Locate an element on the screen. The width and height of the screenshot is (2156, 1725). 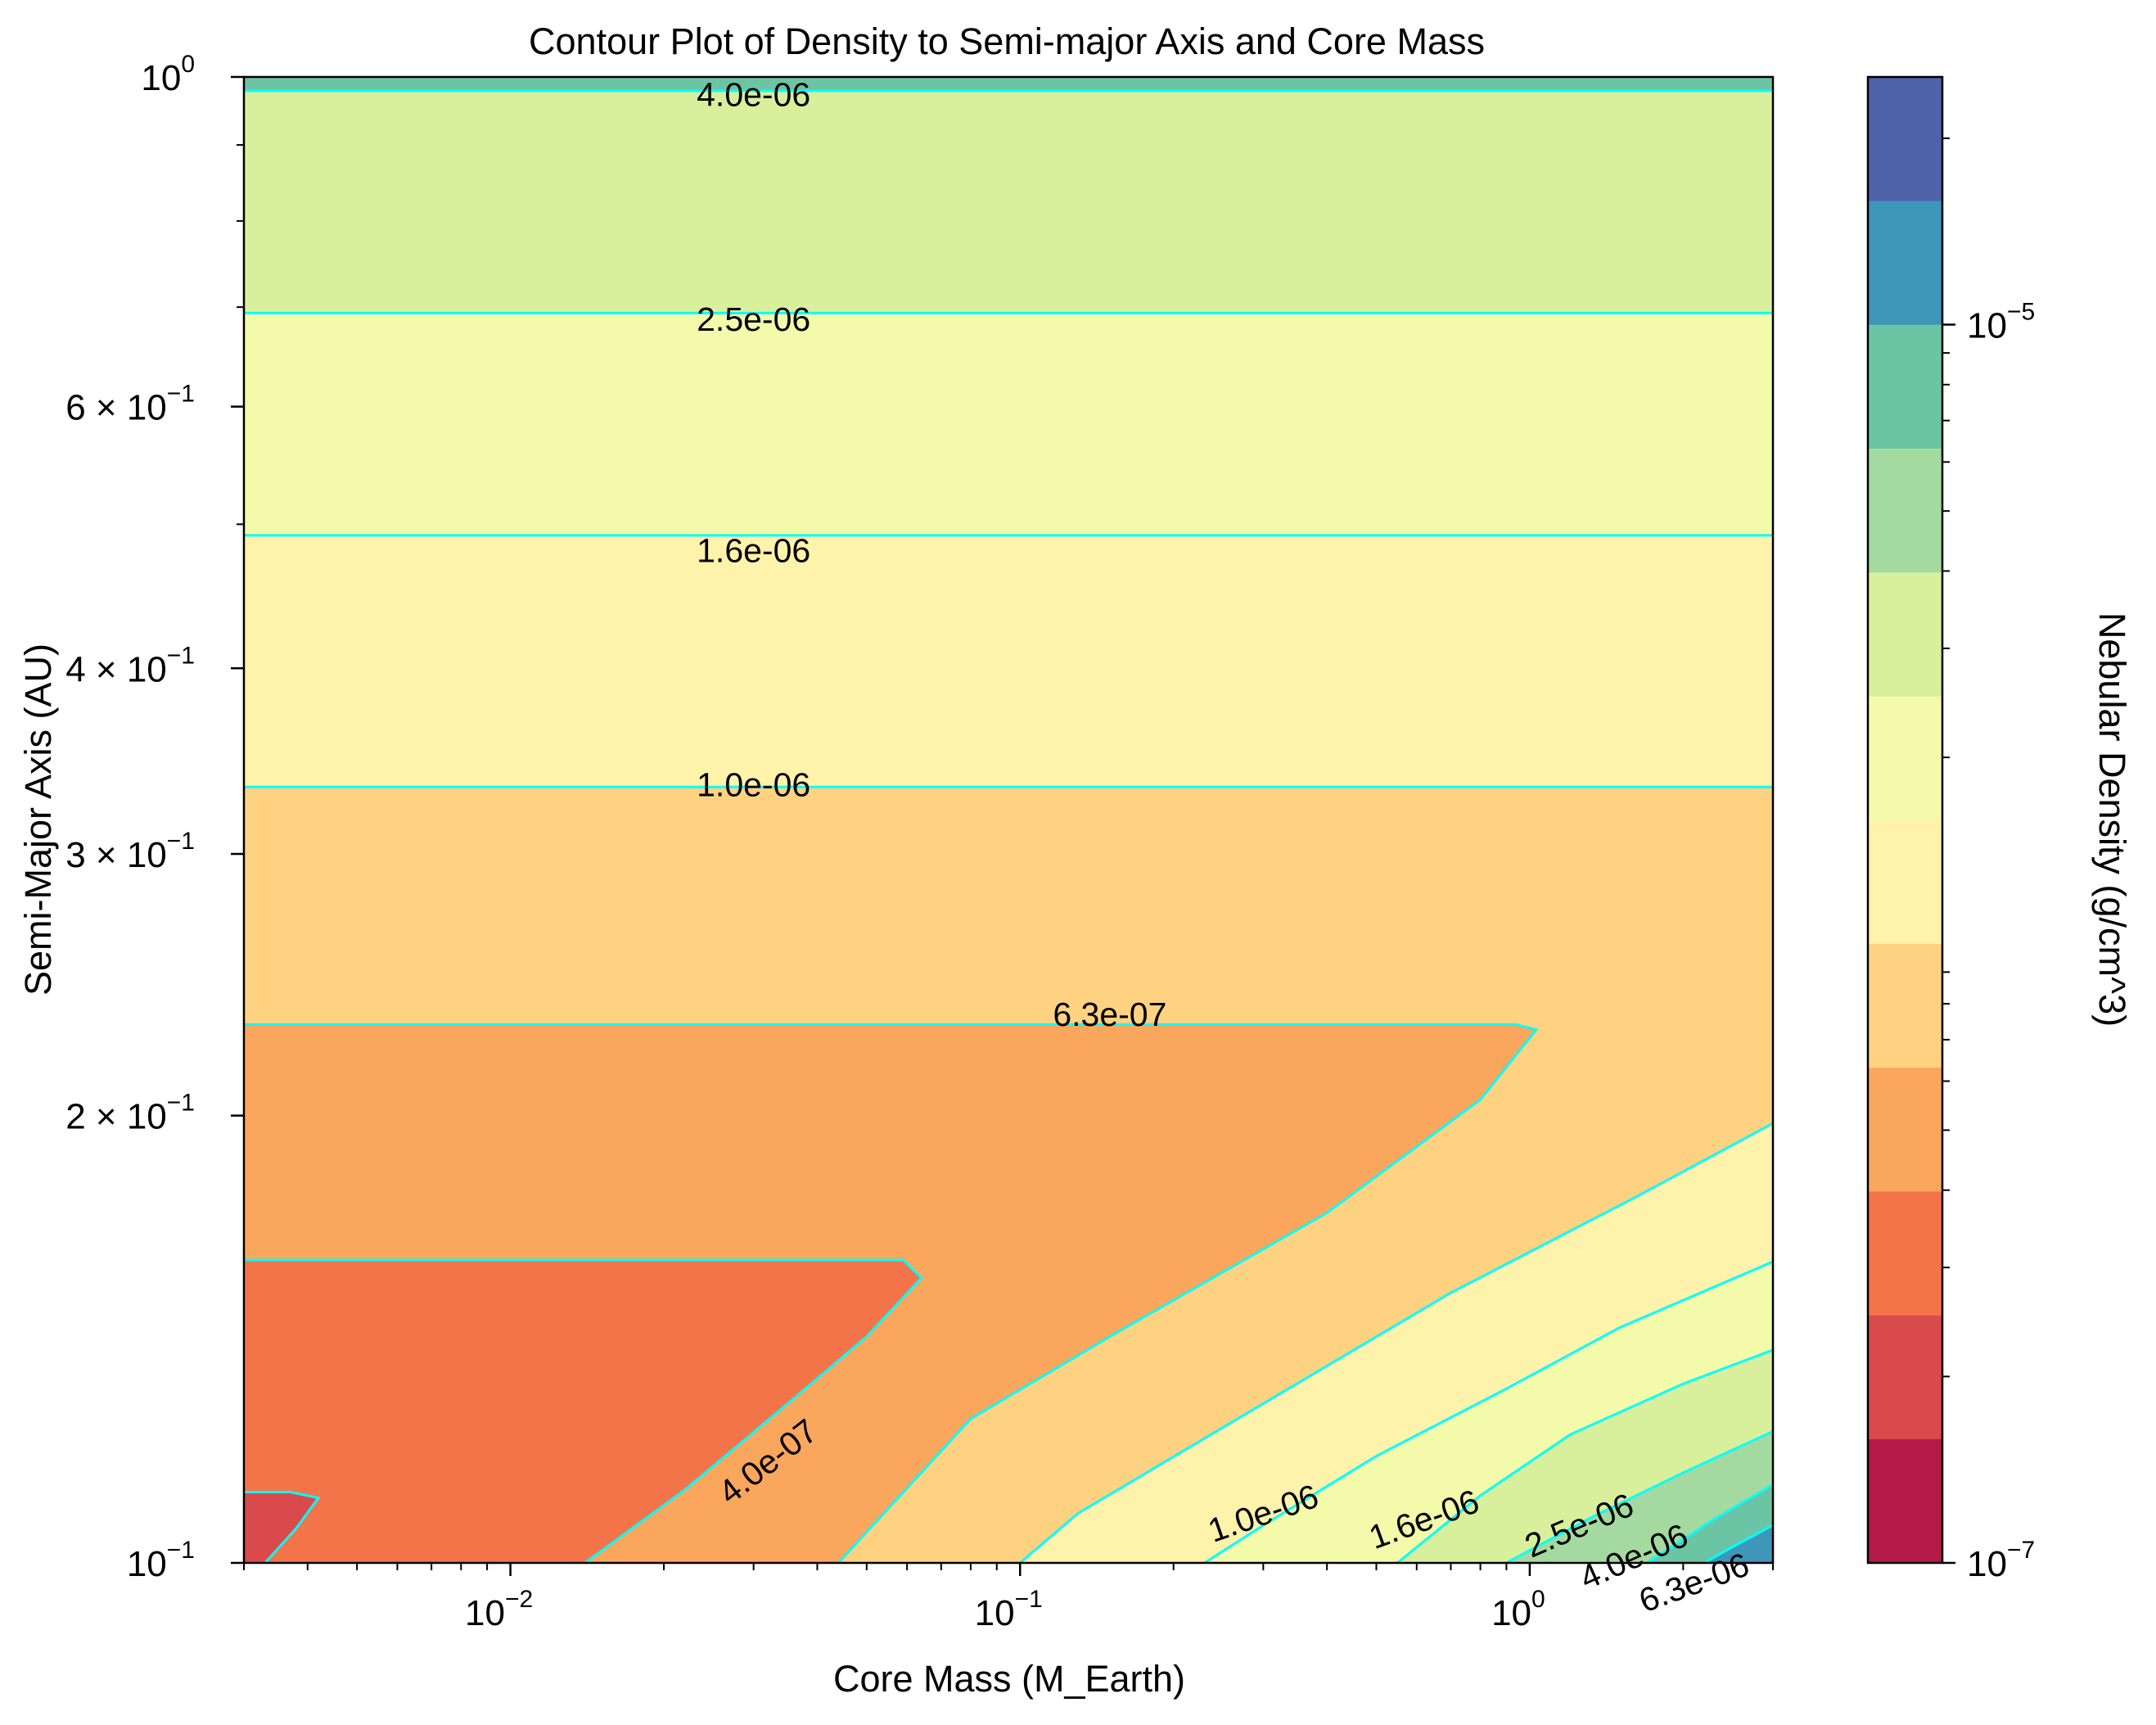
colorbar-label: Nebular Density (g/cm^3) is located at coordinates (2112, 819).